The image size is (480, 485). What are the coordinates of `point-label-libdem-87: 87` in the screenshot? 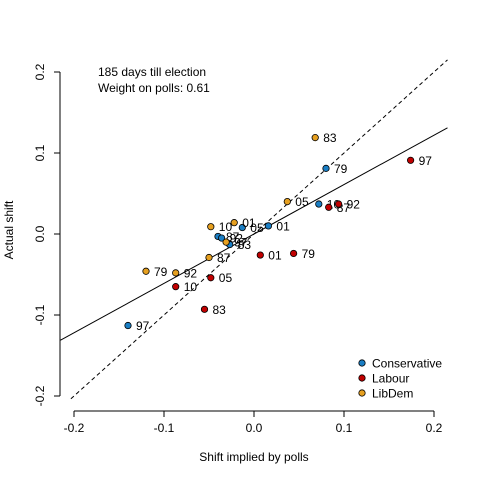 It's located at (224, 258).